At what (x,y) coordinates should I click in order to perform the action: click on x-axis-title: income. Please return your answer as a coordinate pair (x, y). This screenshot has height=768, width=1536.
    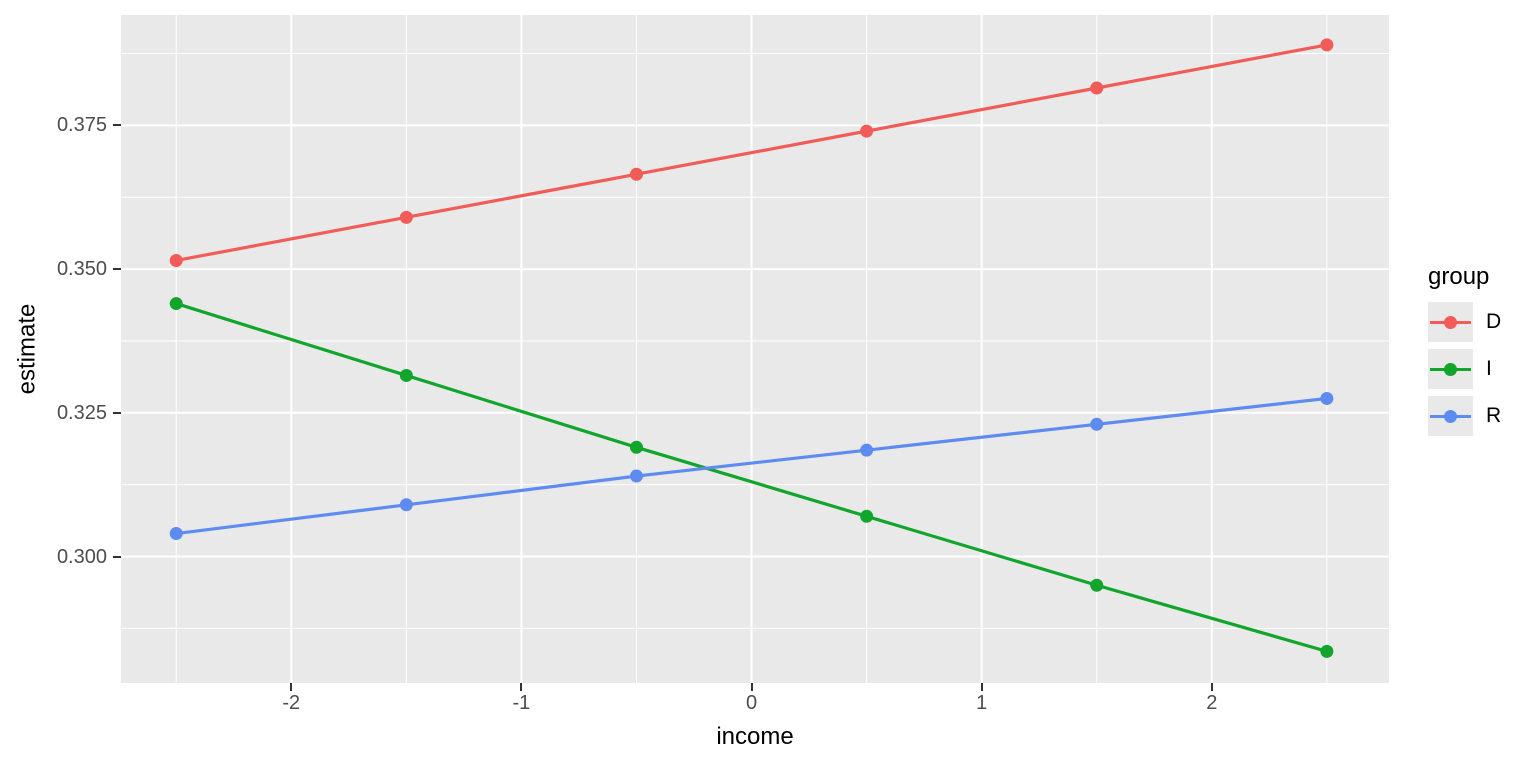
    Looking at the image, I should click on (755, 736).